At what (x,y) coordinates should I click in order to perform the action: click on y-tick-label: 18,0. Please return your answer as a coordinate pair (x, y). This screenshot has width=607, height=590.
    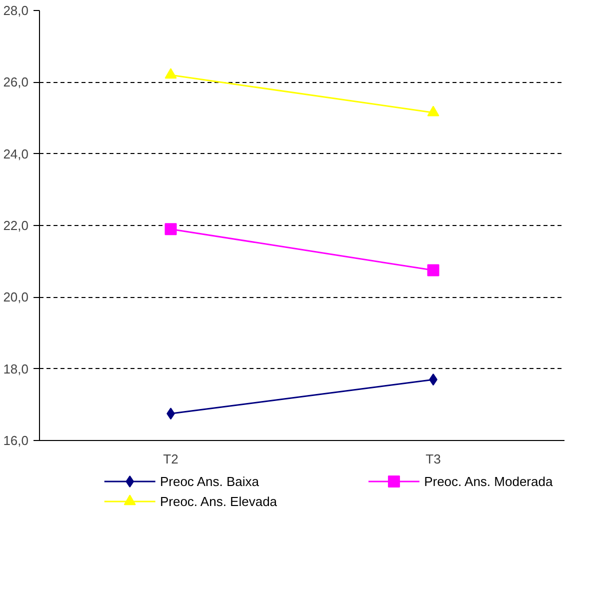
    Looking at the image, I should click on (16, 368).